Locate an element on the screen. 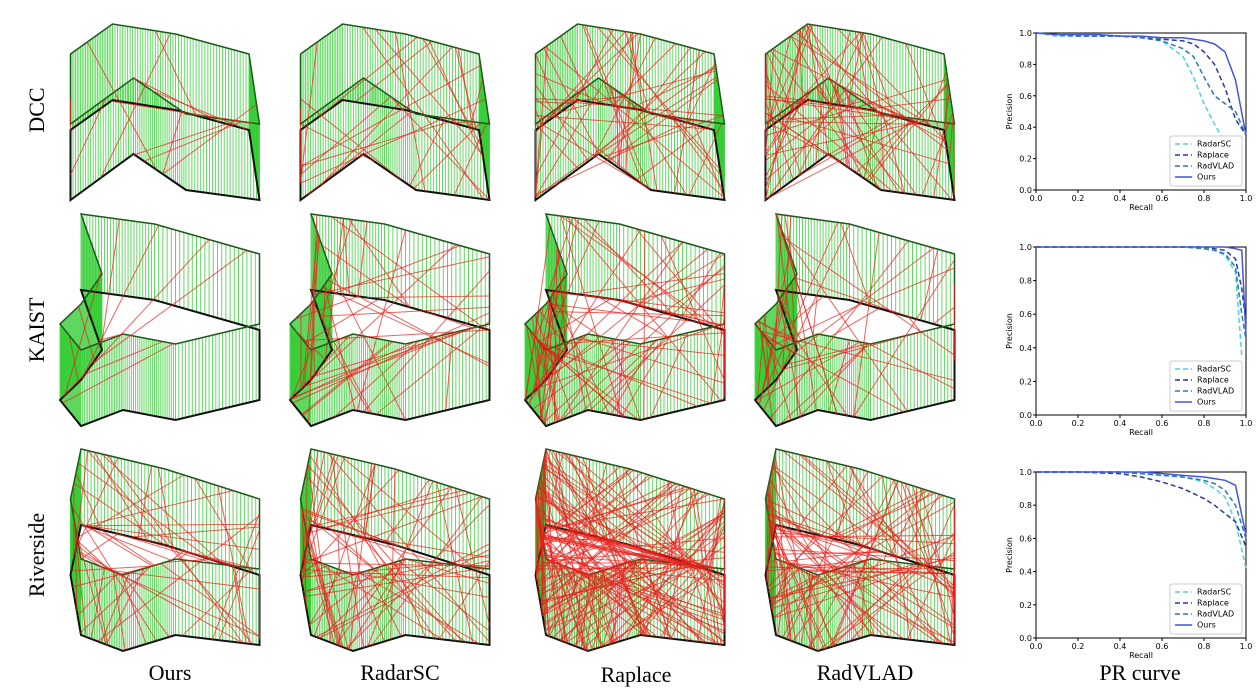  x-tick-label: 0.4 is located at coordinates (1120, 646).